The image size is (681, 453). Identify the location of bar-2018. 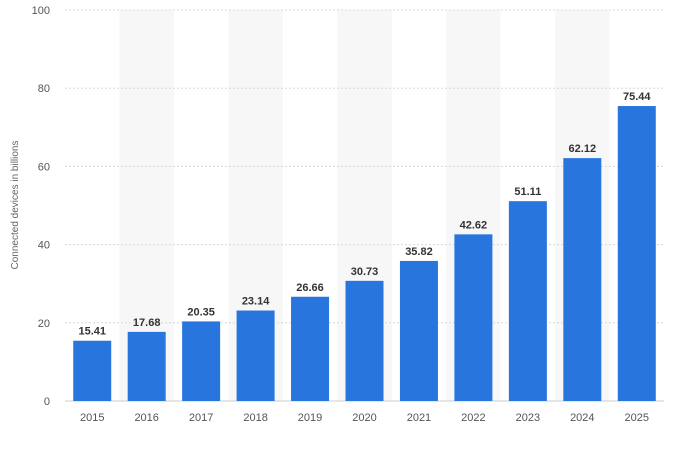
(255, 355).